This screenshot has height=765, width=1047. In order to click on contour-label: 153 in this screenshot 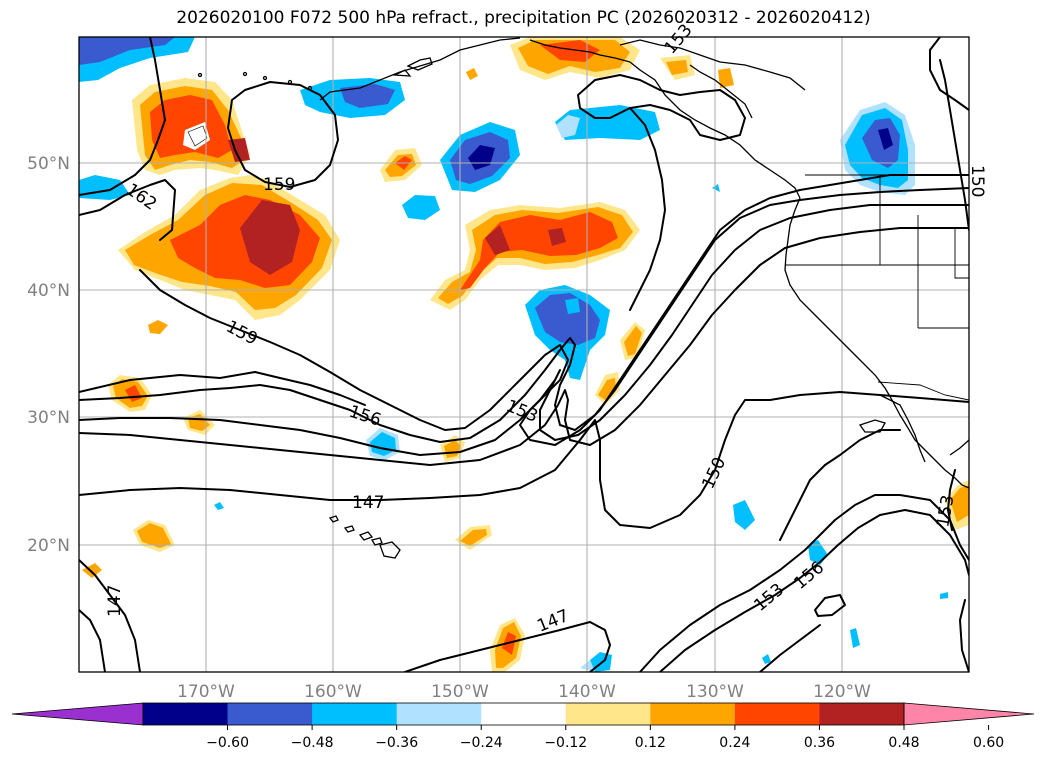, I will do `click(522, 411)`.